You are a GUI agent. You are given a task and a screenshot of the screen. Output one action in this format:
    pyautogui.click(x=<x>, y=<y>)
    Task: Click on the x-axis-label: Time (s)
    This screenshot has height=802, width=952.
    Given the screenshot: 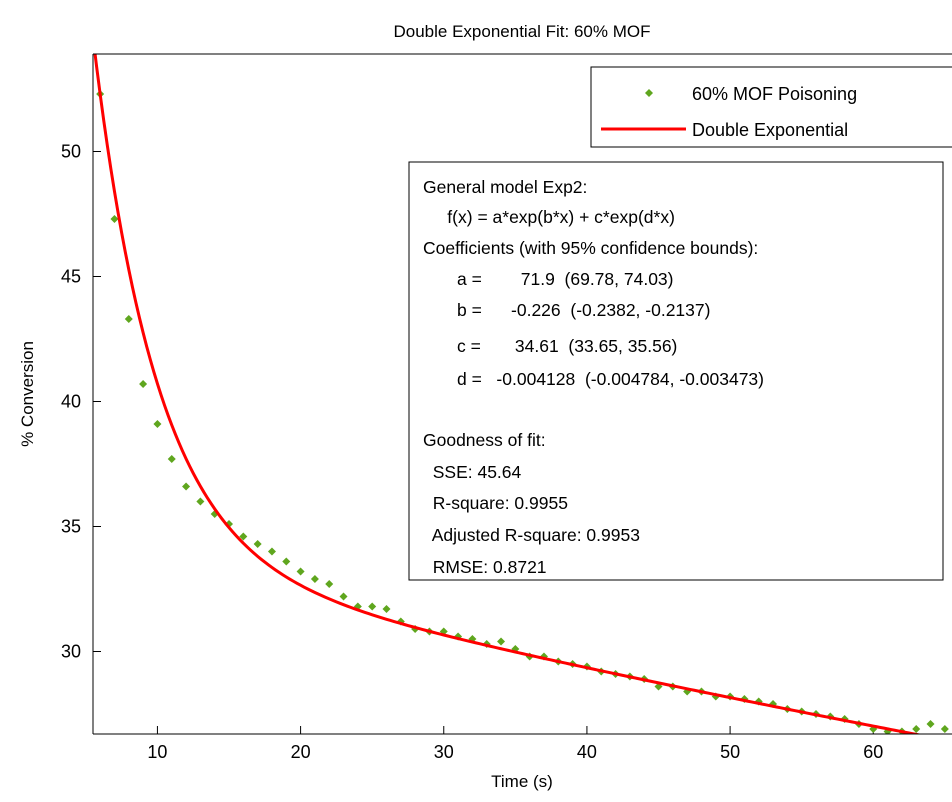 What is the action you would take?
    pyautogui.click(x=522, y=781)
    